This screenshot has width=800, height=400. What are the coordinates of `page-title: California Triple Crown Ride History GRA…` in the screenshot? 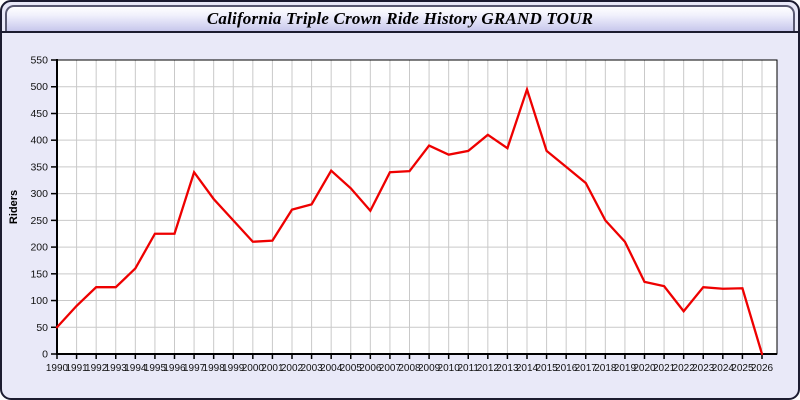 It's located at (400, 18).